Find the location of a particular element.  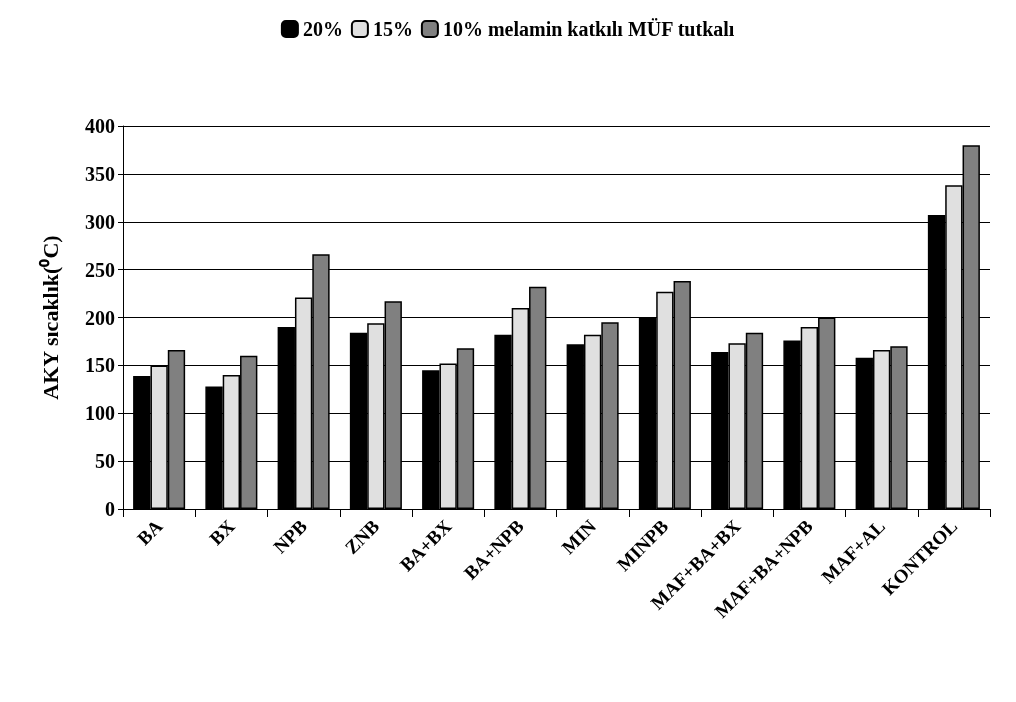

legend-label: 10% melamin katkılı MÜF tutkalı is located at coordinates (588, 29).